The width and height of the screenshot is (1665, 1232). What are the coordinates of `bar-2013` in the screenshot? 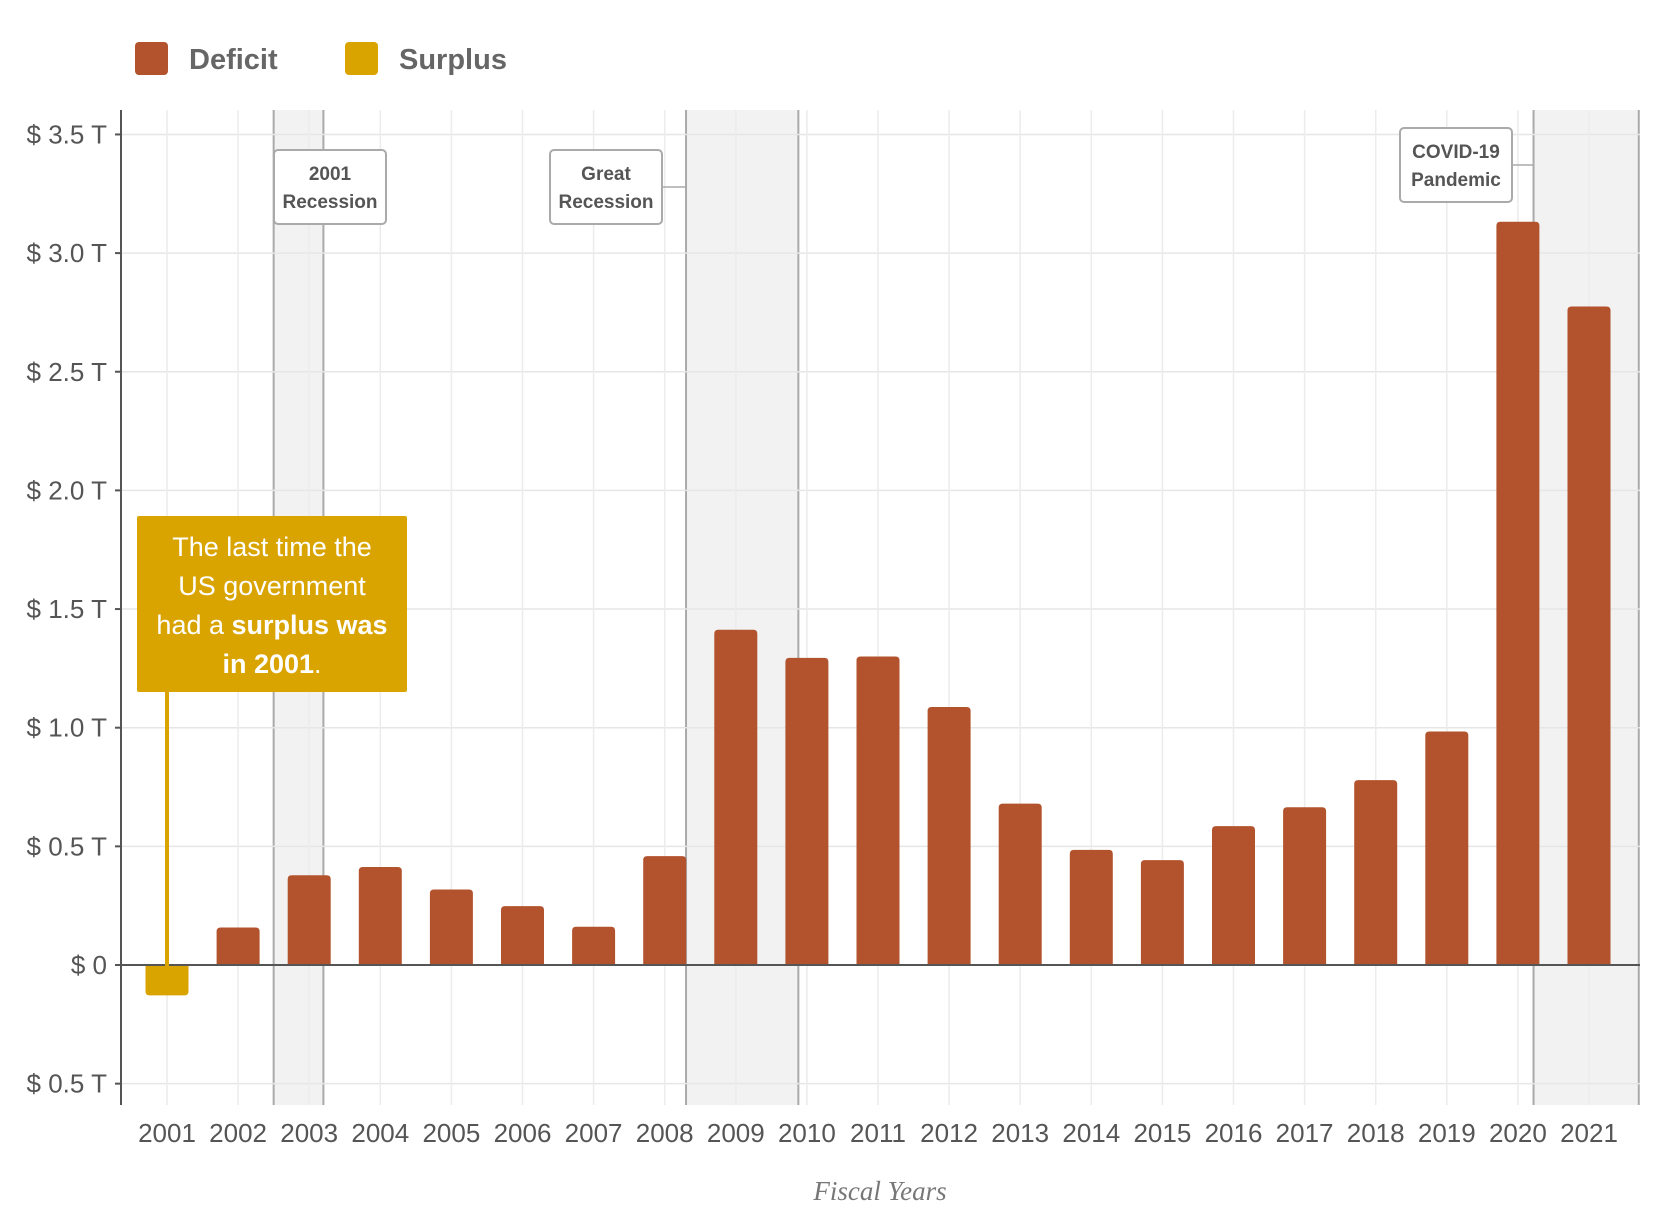 It's located at (1020, 884).